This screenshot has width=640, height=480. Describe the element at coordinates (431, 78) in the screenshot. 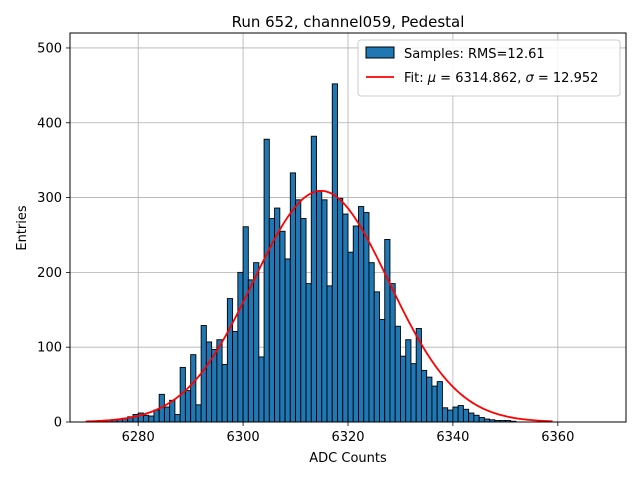

I see `legend-mu-symbol: μ` at that location.